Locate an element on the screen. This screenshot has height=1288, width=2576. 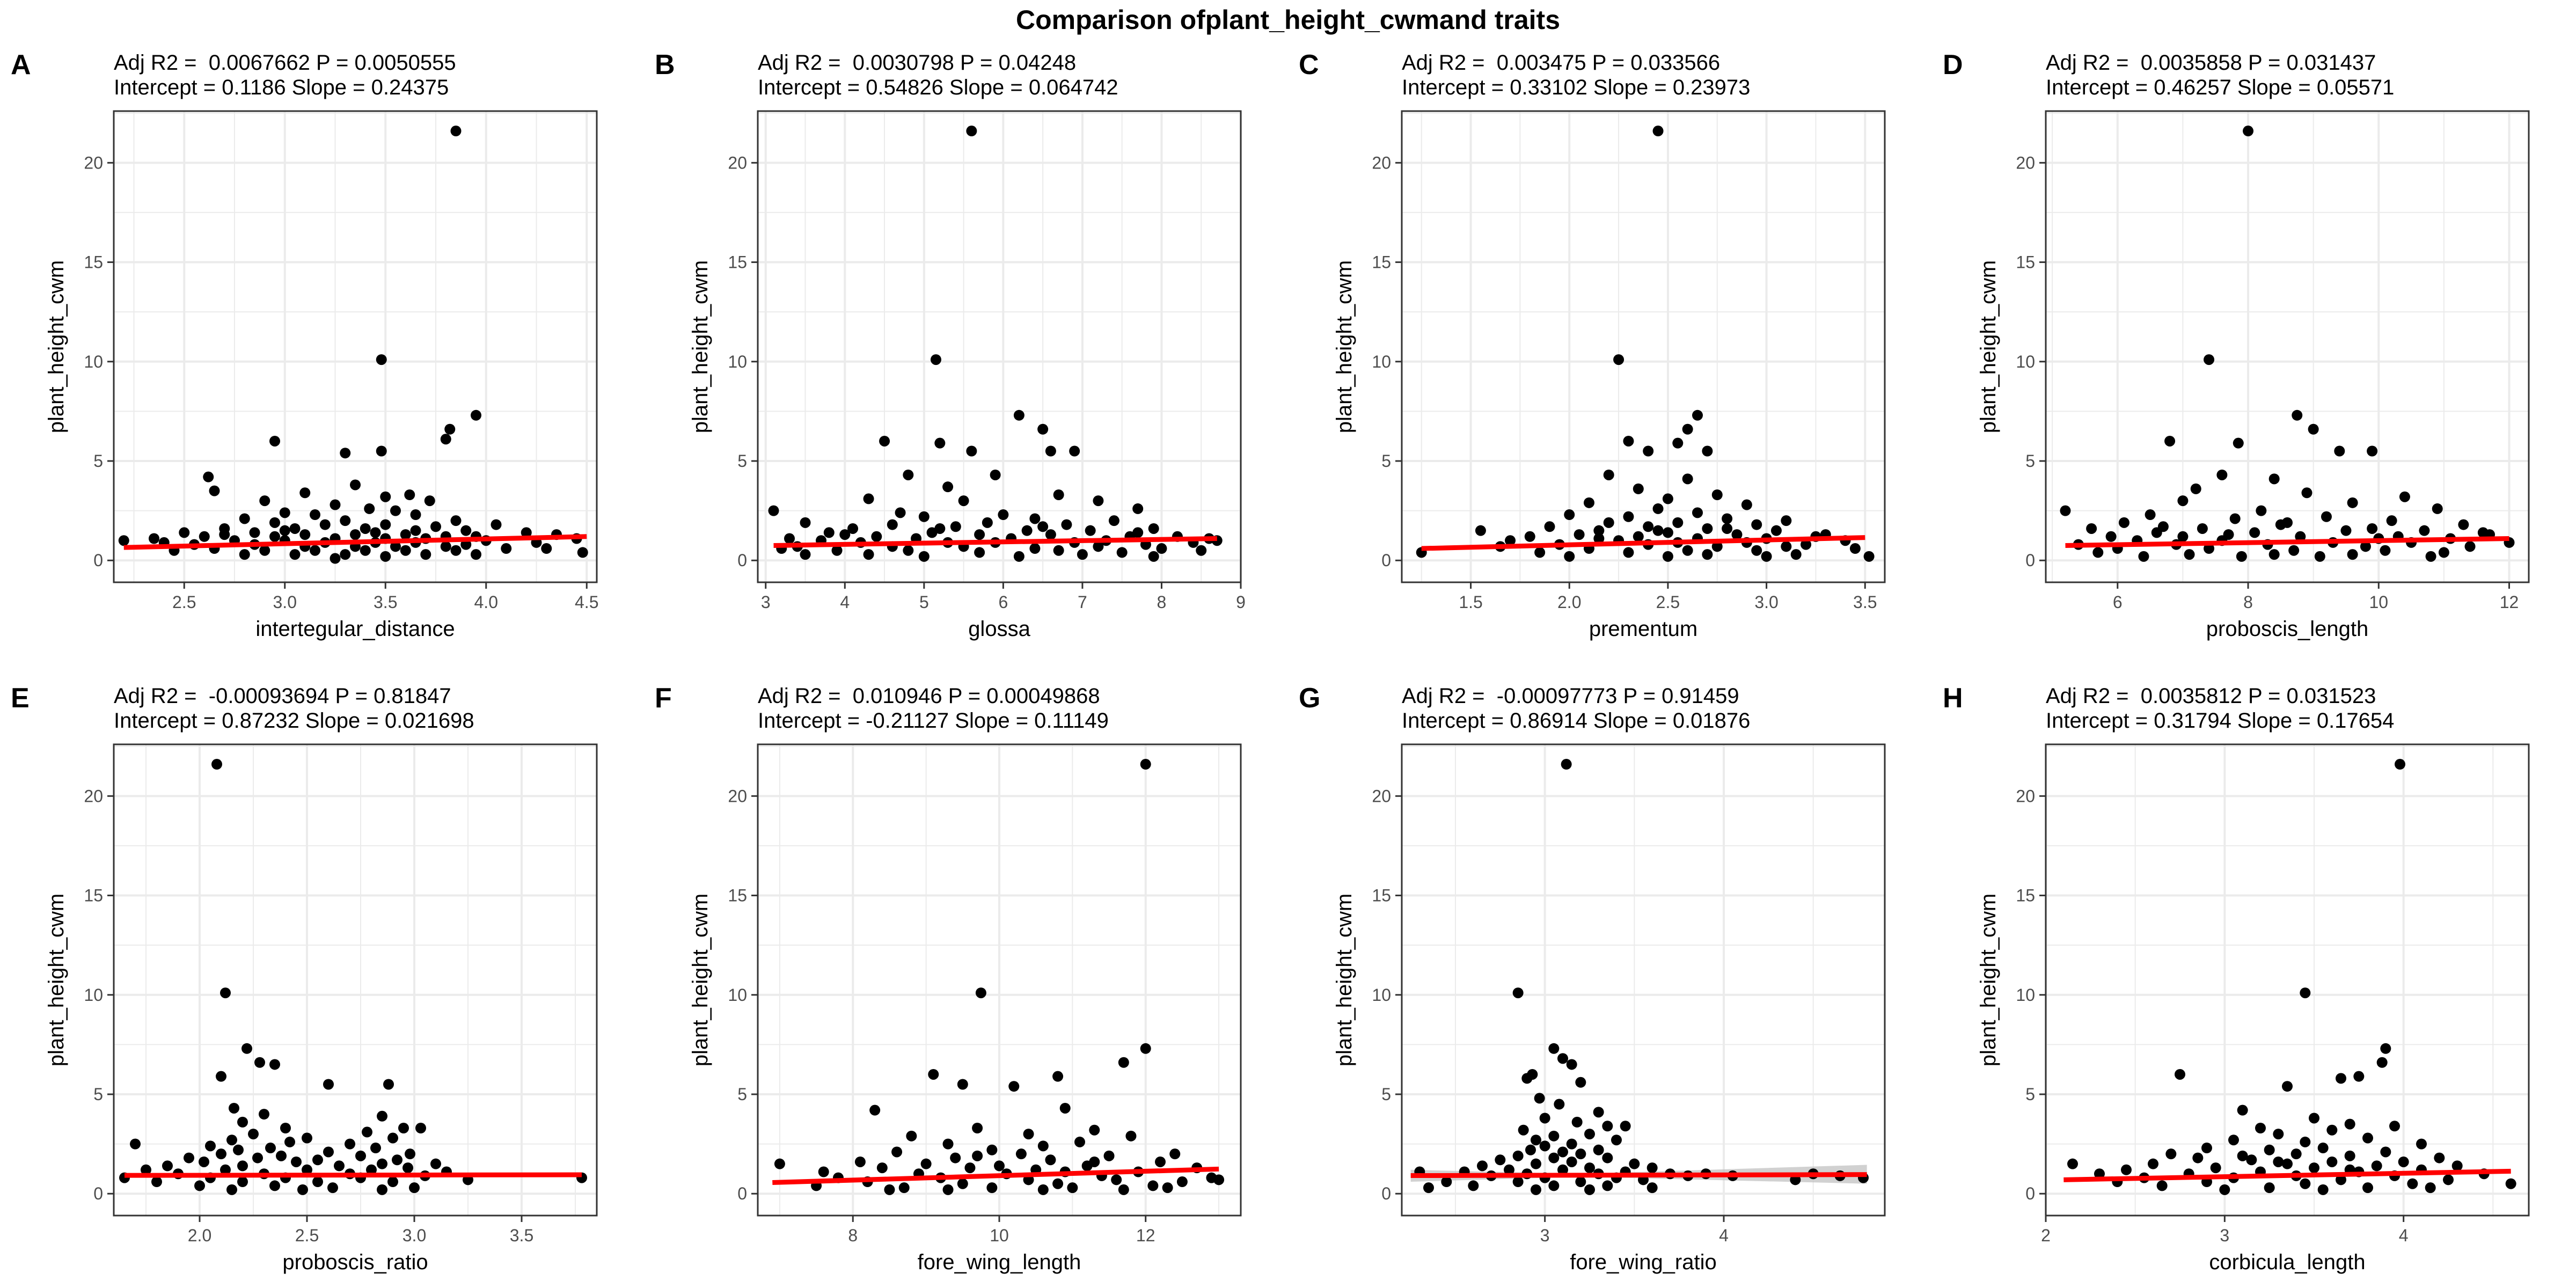
stats-line-intercept-slope: Intercept = 0.31794 Slope = 0.17654 is located at coordinates (2220, 721).